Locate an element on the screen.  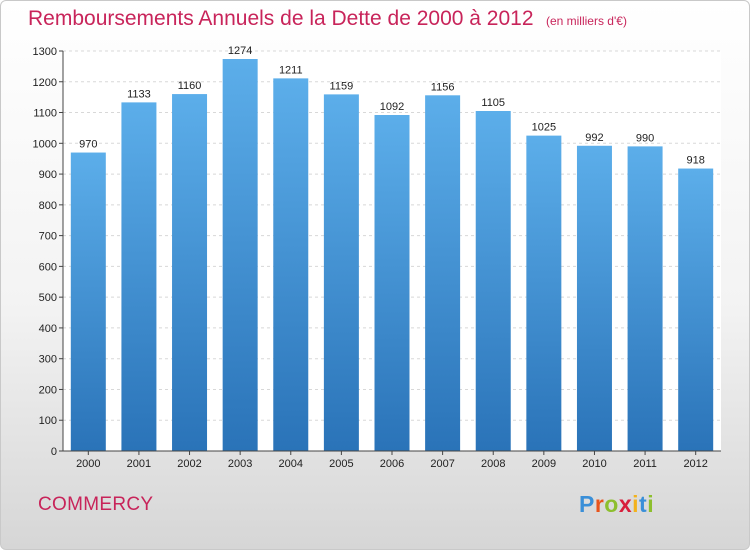
value-label-2005: 1159 is located at coordinates (342, 86).